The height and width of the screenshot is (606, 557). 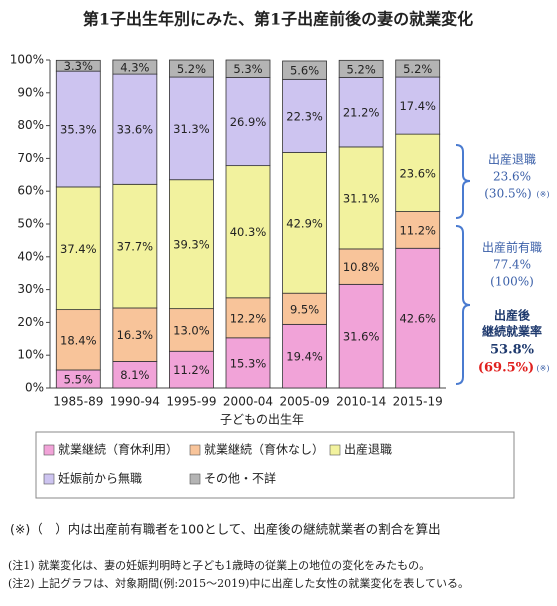 What do you see at coordinates (240, 478) in the screenshot?
I see `legend-label: その他・不詳` at bounding box center [240, 478].